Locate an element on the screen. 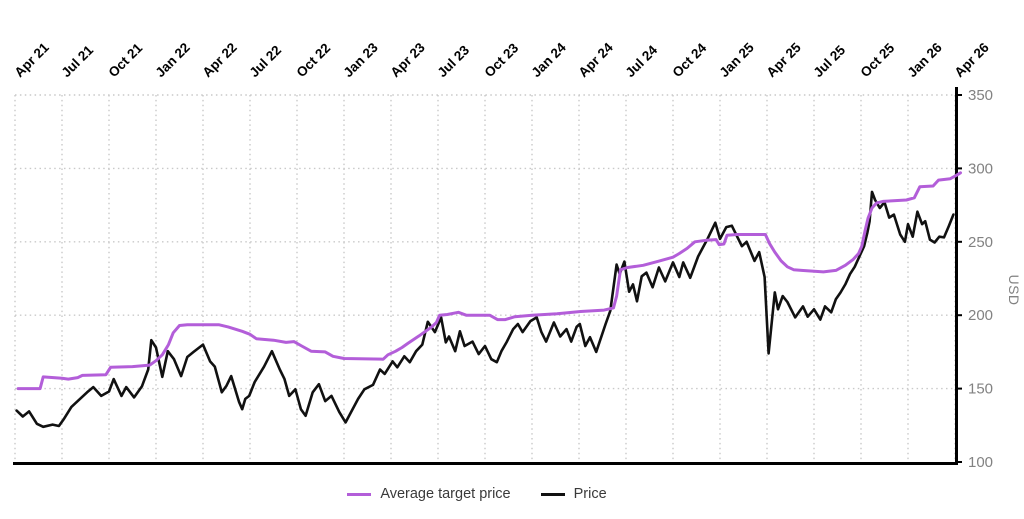 This screenshot has height=519, width=1024. x-axis-label: Apr 23 is located at coordinates (408, 59).